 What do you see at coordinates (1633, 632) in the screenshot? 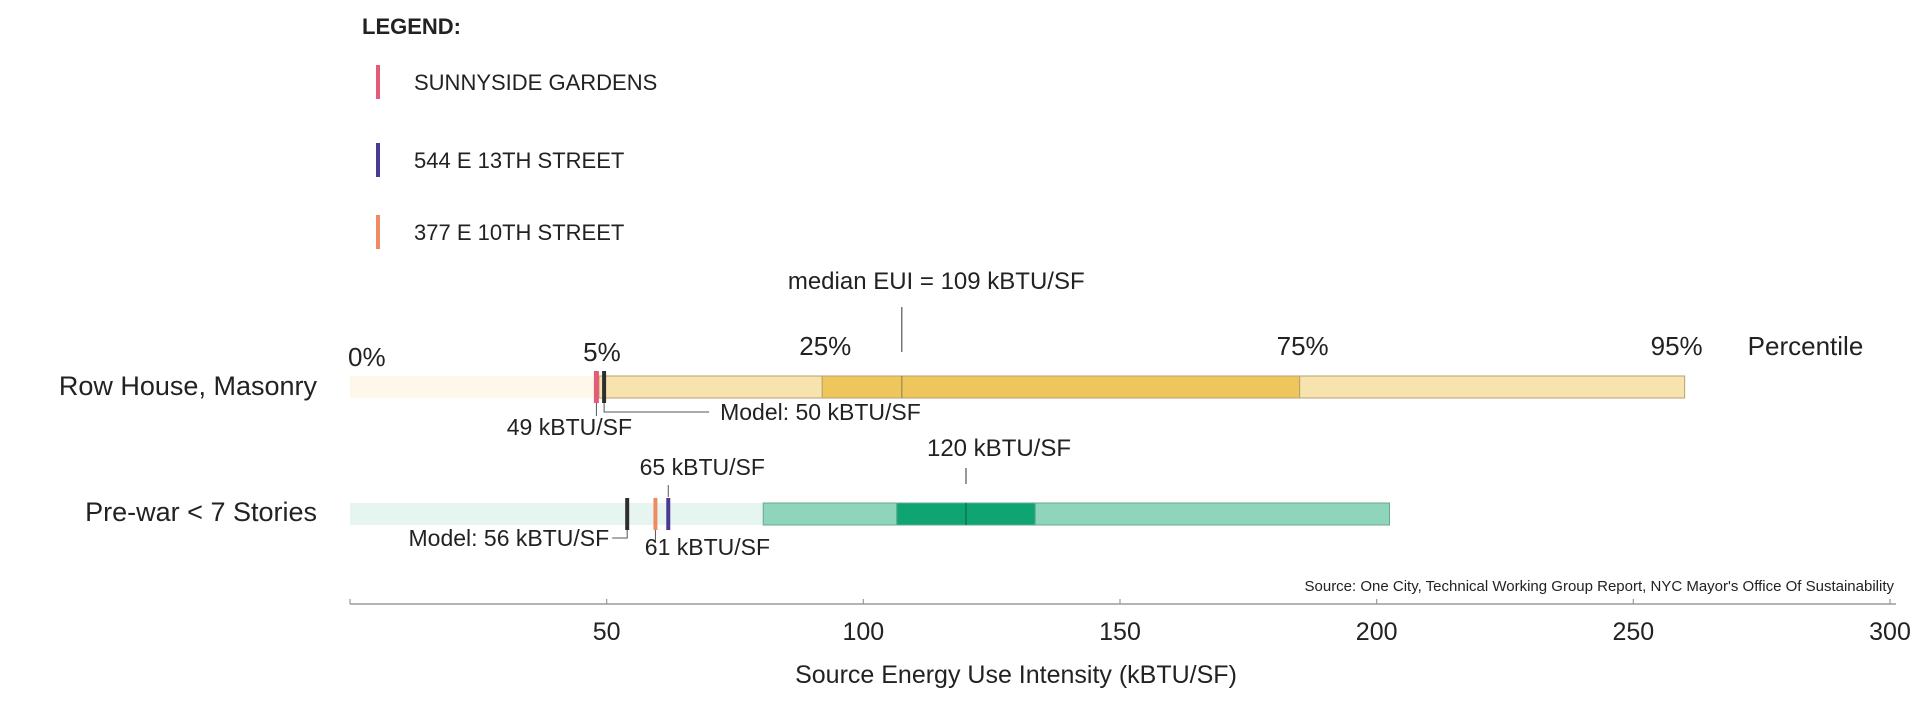
I see `x-tick-label: 250` at bounding box center [1633, 632].